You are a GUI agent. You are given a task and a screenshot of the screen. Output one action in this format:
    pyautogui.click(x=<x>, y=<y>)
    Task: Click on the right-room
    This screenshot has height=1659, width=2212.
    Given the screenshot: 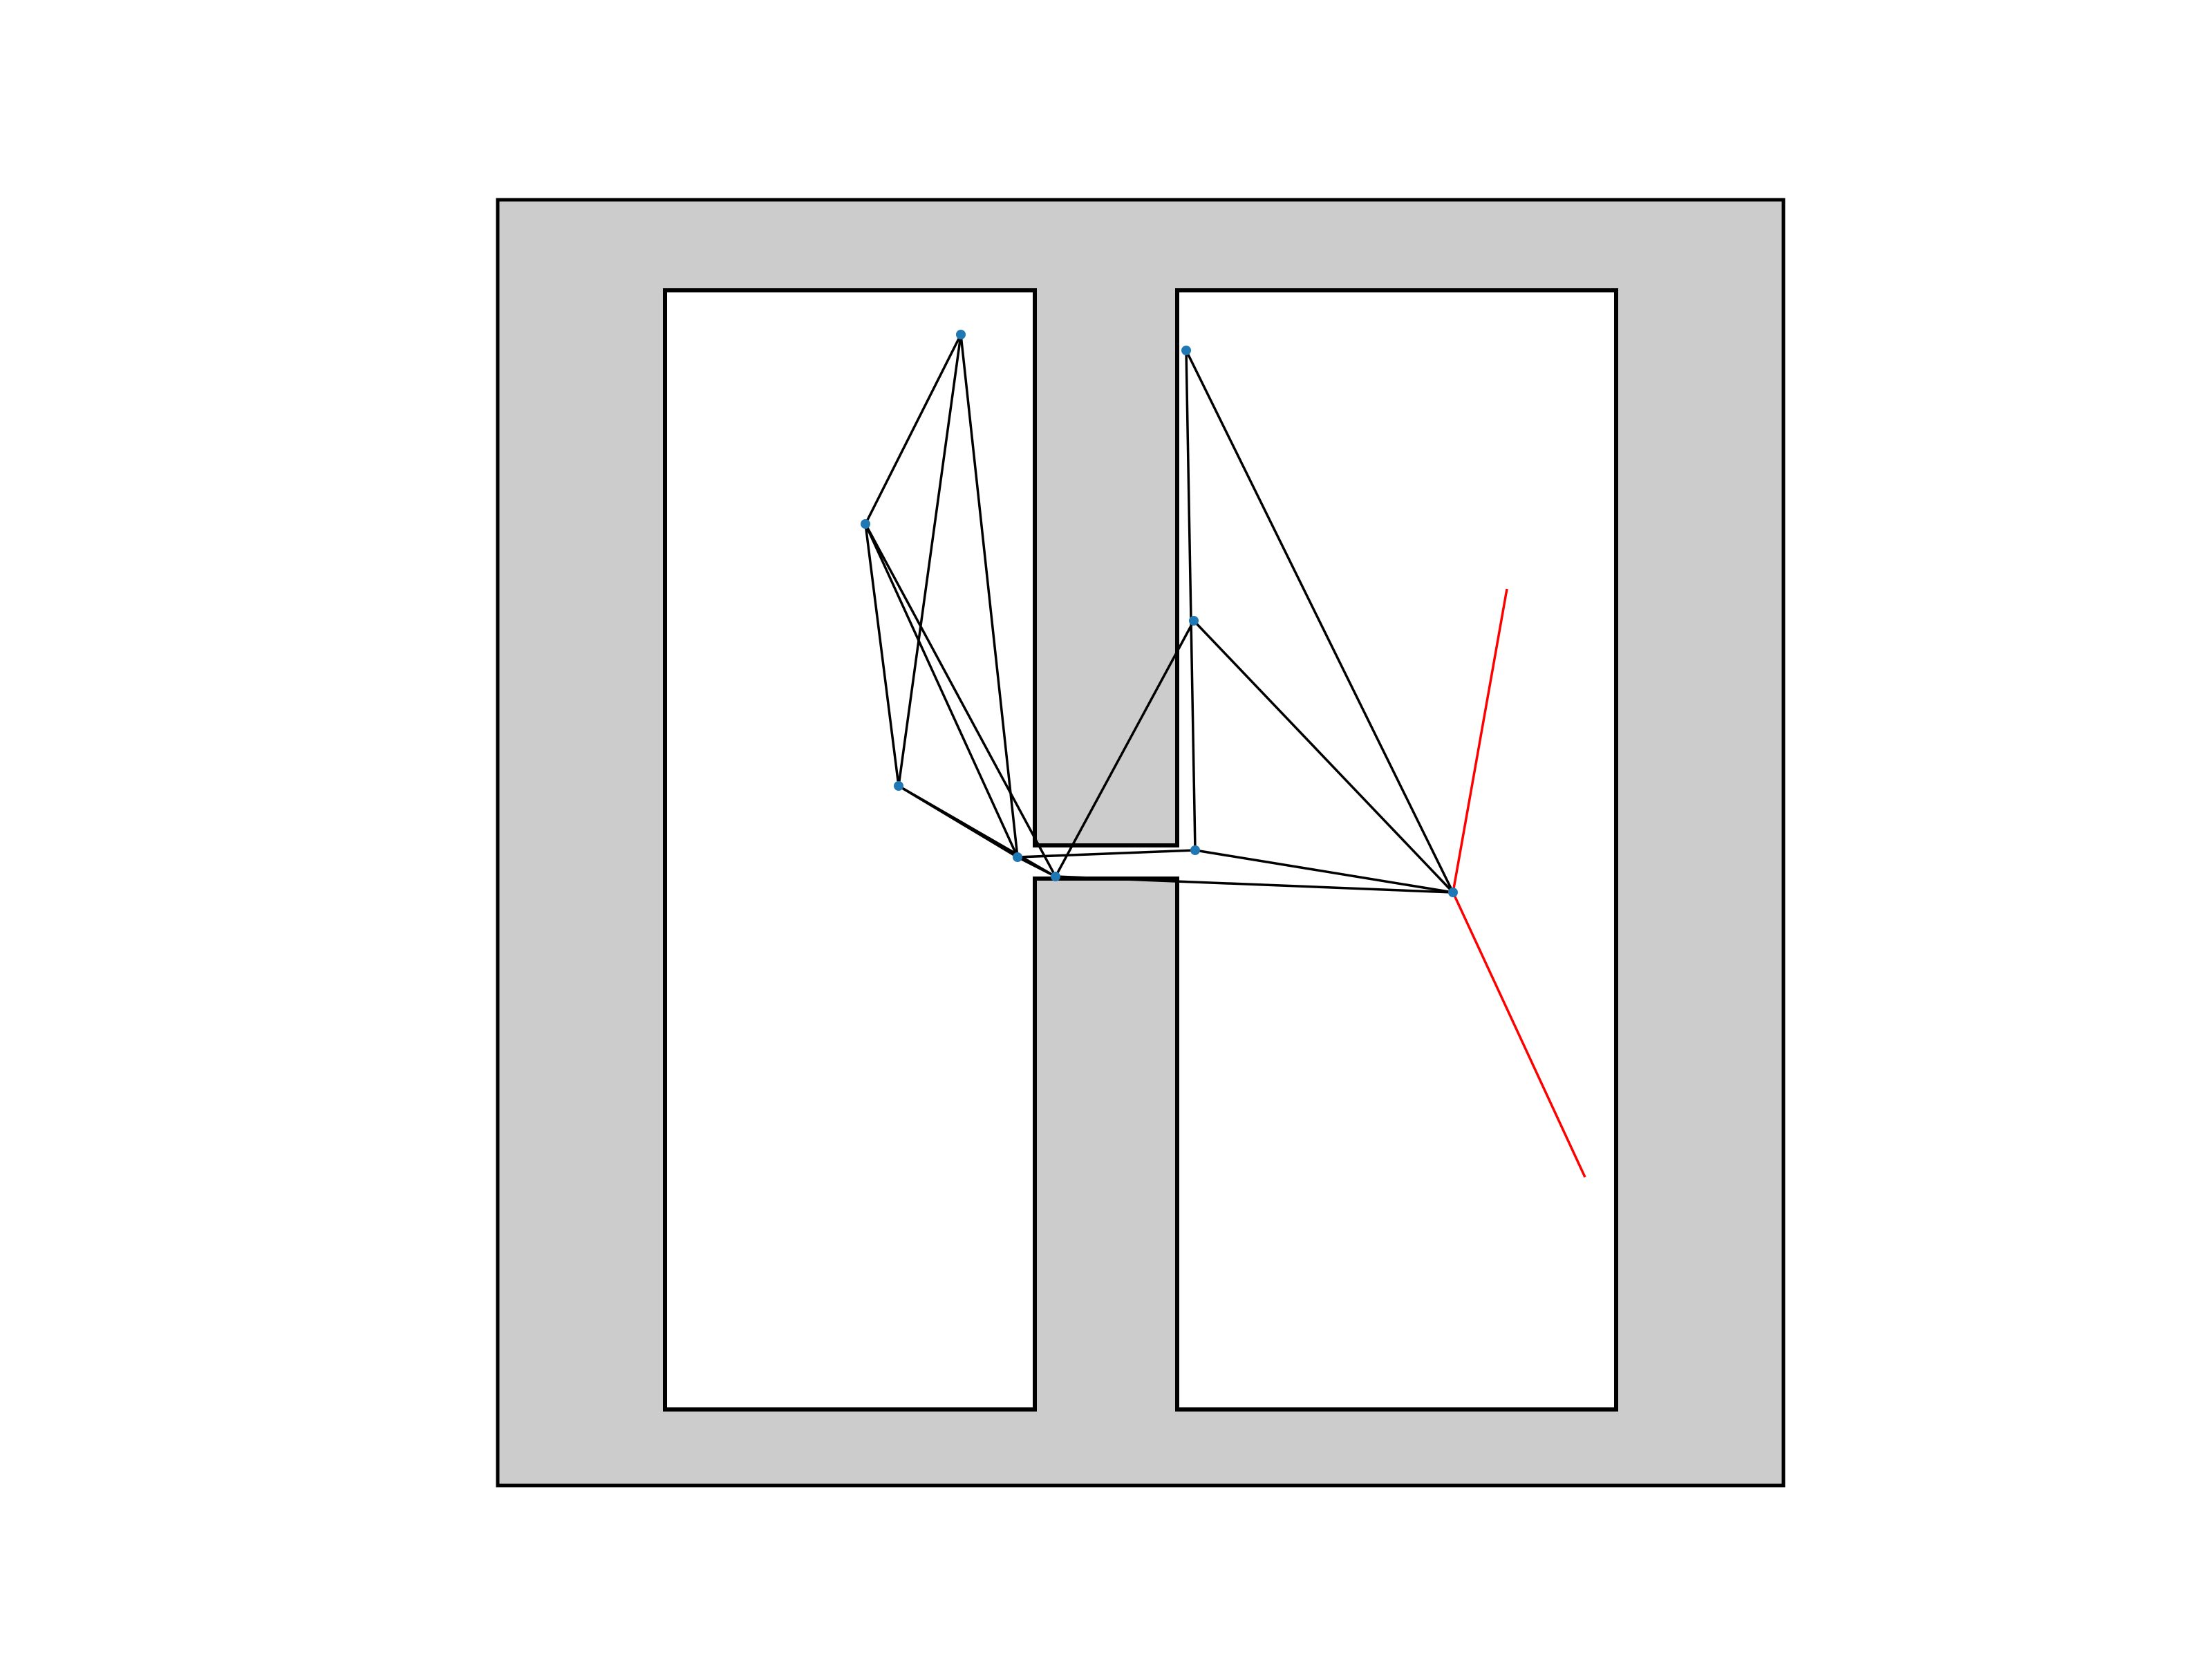 What is the action you would take?
    pyautogui.click(x=1396, y=850)
    